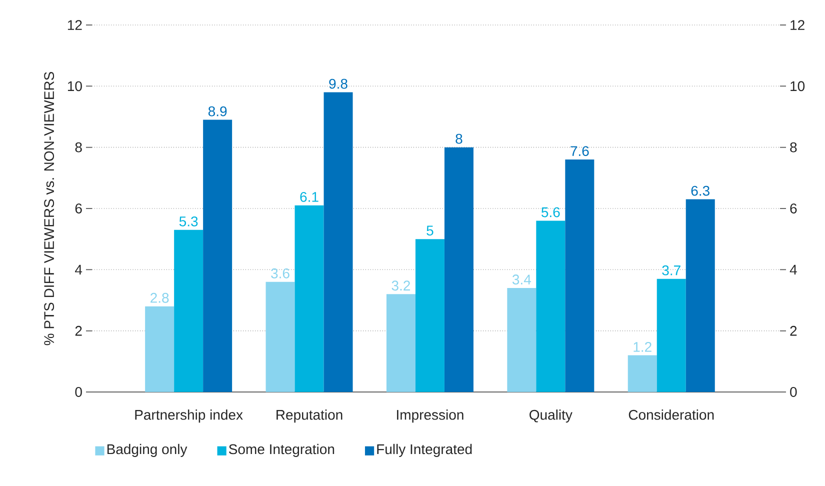  What do you see at coordinates (424, 450) in the screenshot?
I see `legend-label: Fully Integrated` at bounding box center [424, 450].